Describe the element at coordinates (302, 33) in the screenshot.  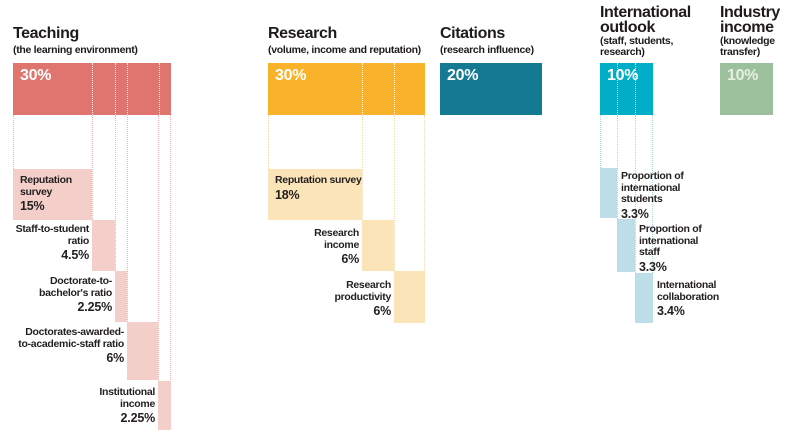
I see `research-title: Research` at that location.